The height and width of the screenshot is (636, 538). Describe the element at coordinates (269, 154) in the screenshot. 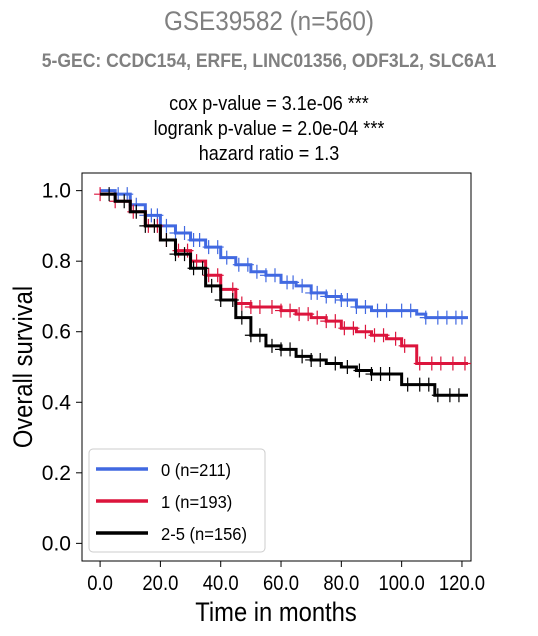

I see `hazard-ratio: hazard ratio = 1.3` at that location.